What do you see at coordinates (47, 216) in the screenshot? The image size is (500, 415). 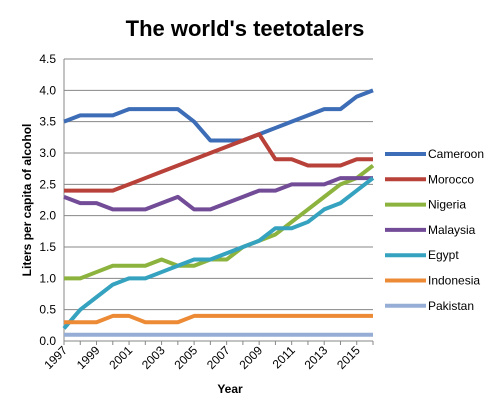 I see `y-tick-label: 2.0` at bounding box center [47, 216].